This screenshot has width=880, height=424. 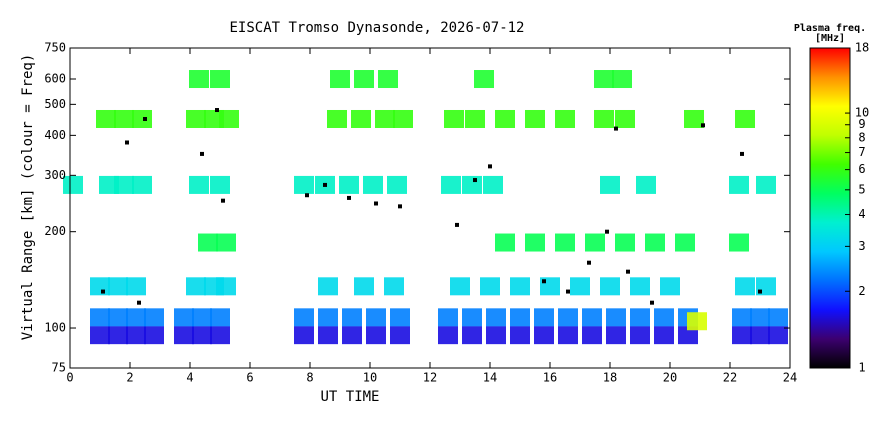 I want to click on colorbar-tick-label: 4, so click(x=861, y=214).